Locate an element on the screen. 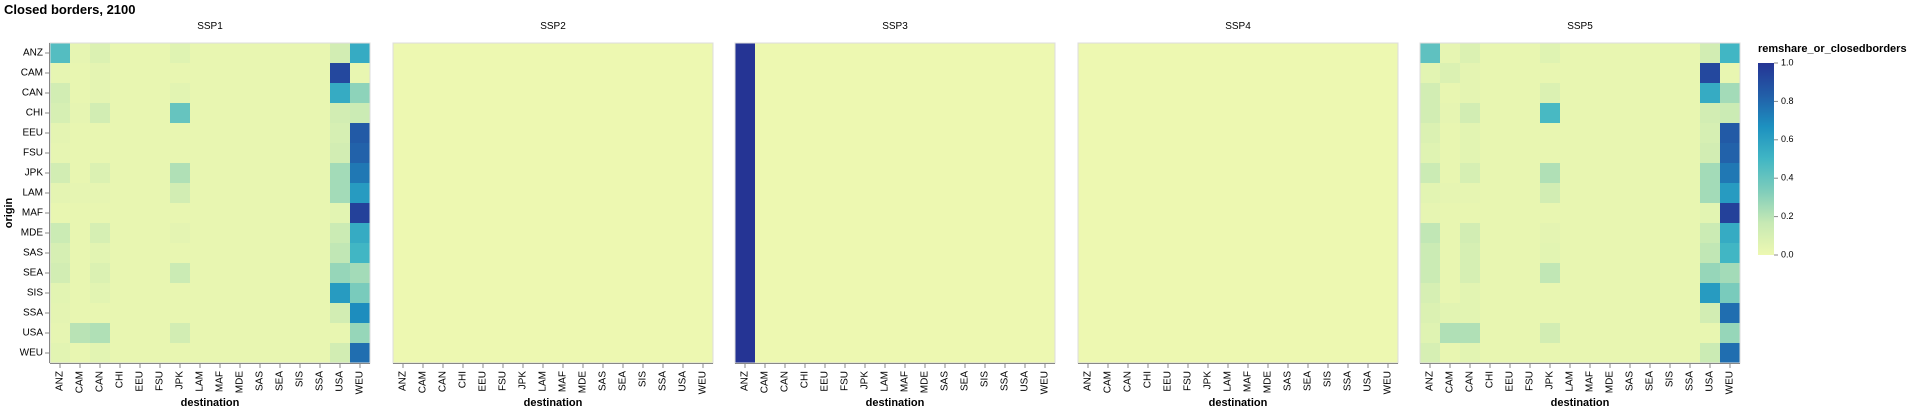  heatmap-cell-usa-mde is located at coordinates (1610, 333).